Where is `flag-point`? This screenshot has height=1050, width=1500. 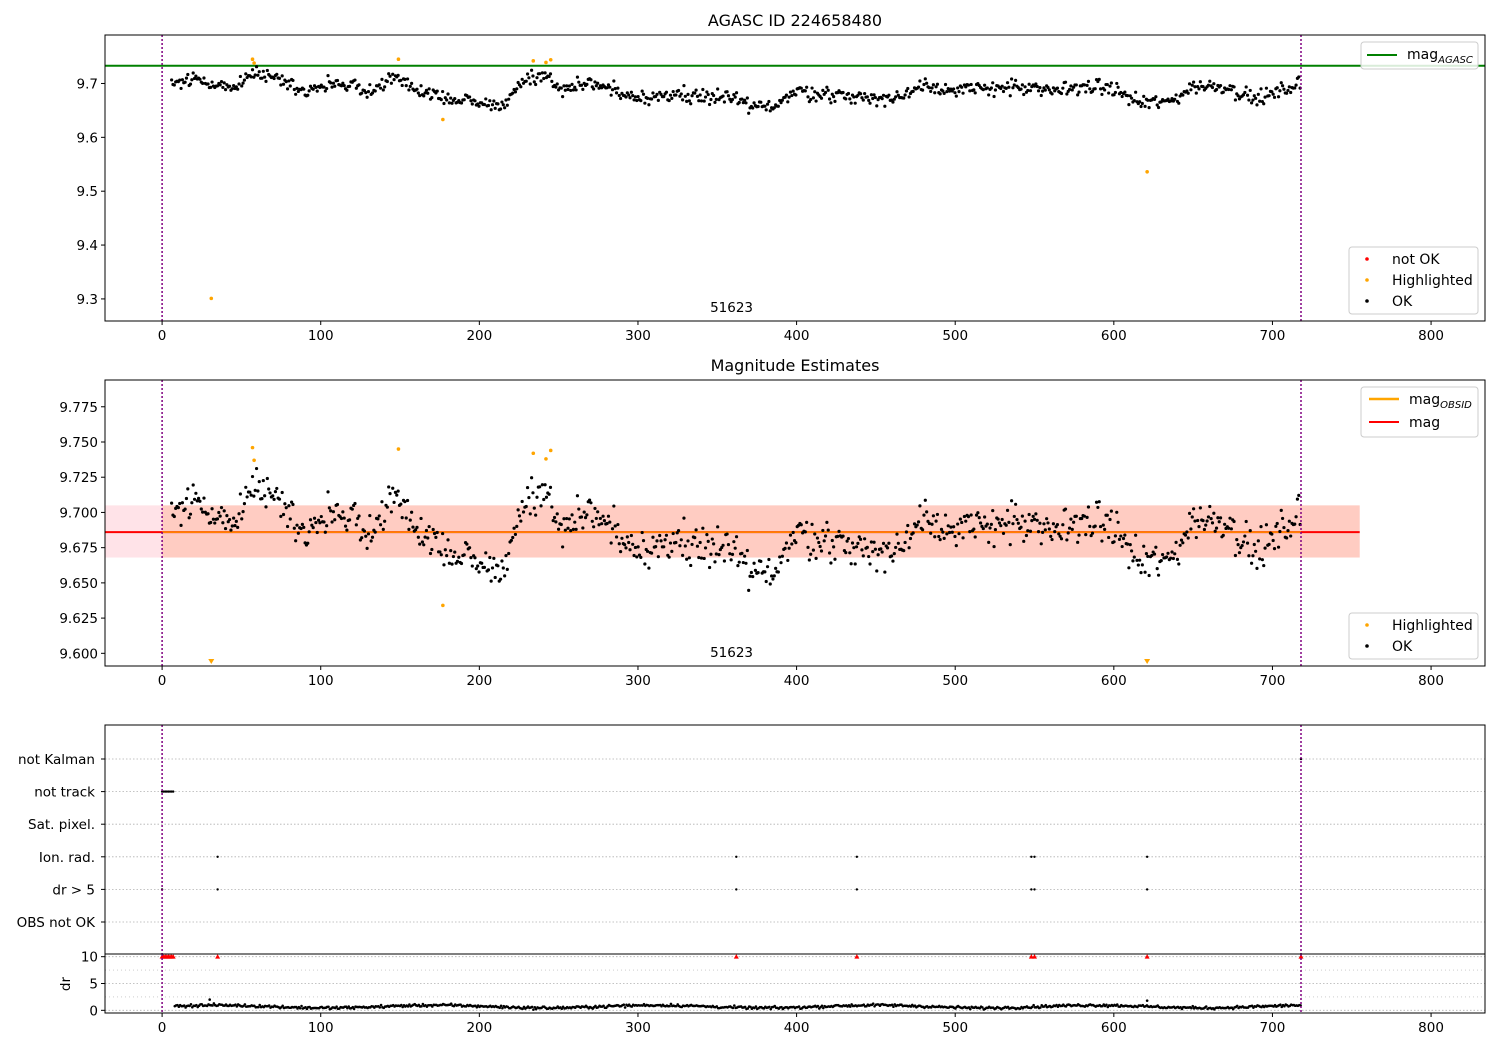
flag-point is located at coordinates (857, 889).